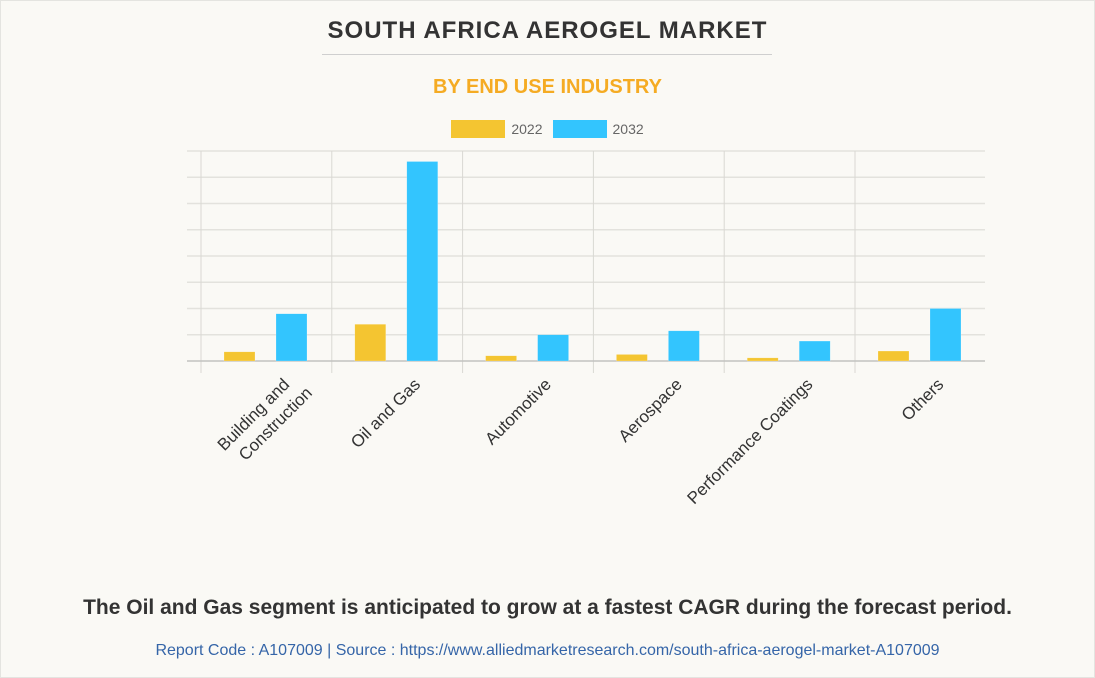 The height and width of the screenshot is (678, 1095). Describe the element at coordinates (478, 129) in the screenshot. I see `legend-swatch-2022` at that location.